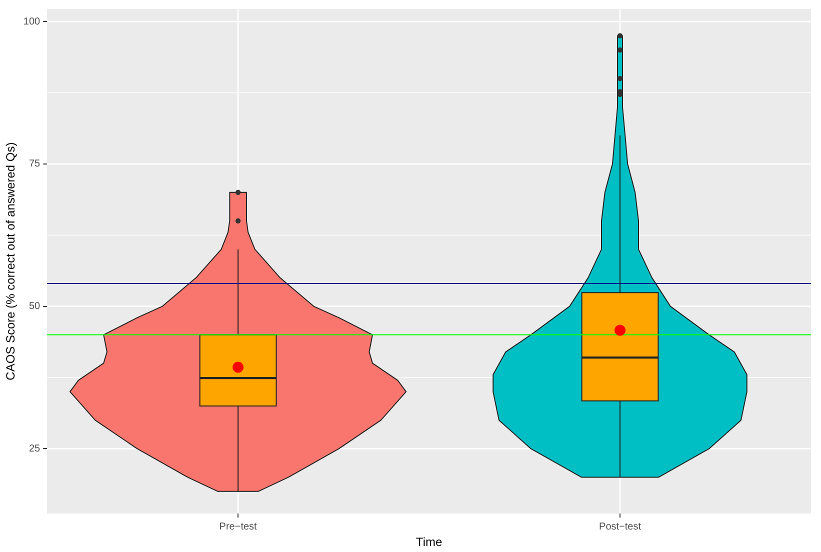 The image size is (821, 552). What do you see at coordinates (620, 526) in the screenshot?
I see `x-tick-label: Post−test` at bounding box center [620, 526].